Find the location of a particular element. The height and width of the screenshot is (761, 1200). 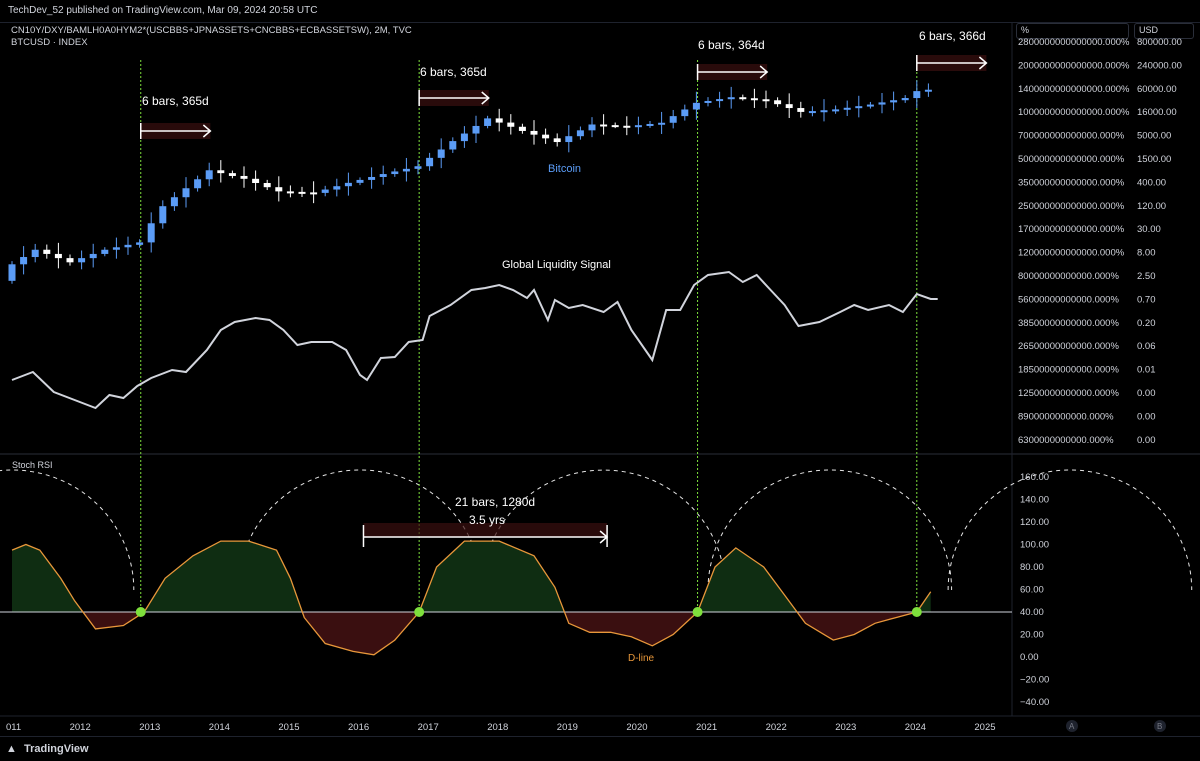

x-tick-label: 2025 is located at coordinates (984, 727).